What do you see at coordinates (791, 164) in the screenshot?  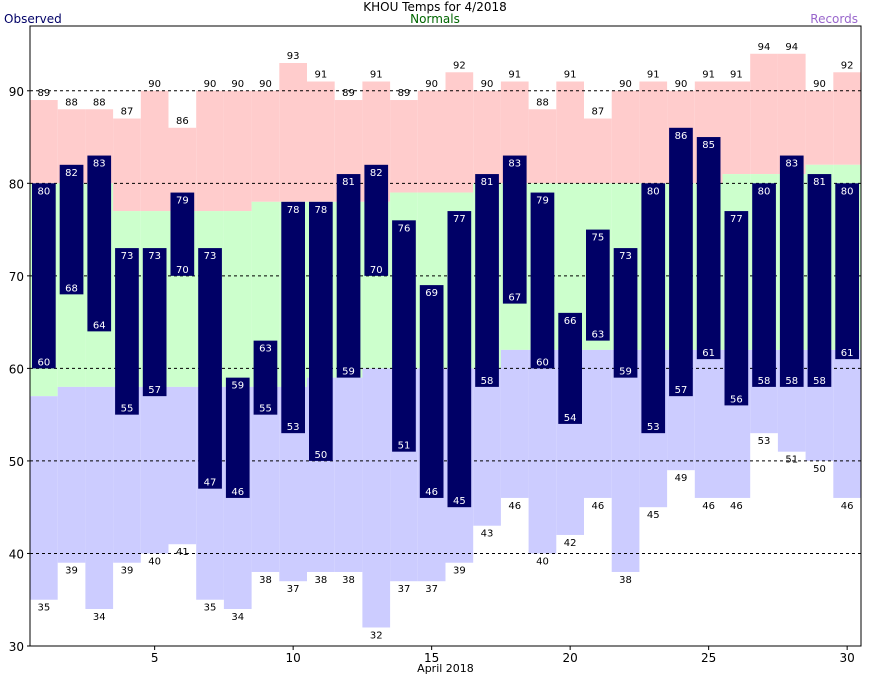 I see `observed-high-label: 83` at bounding box center [791, 164].